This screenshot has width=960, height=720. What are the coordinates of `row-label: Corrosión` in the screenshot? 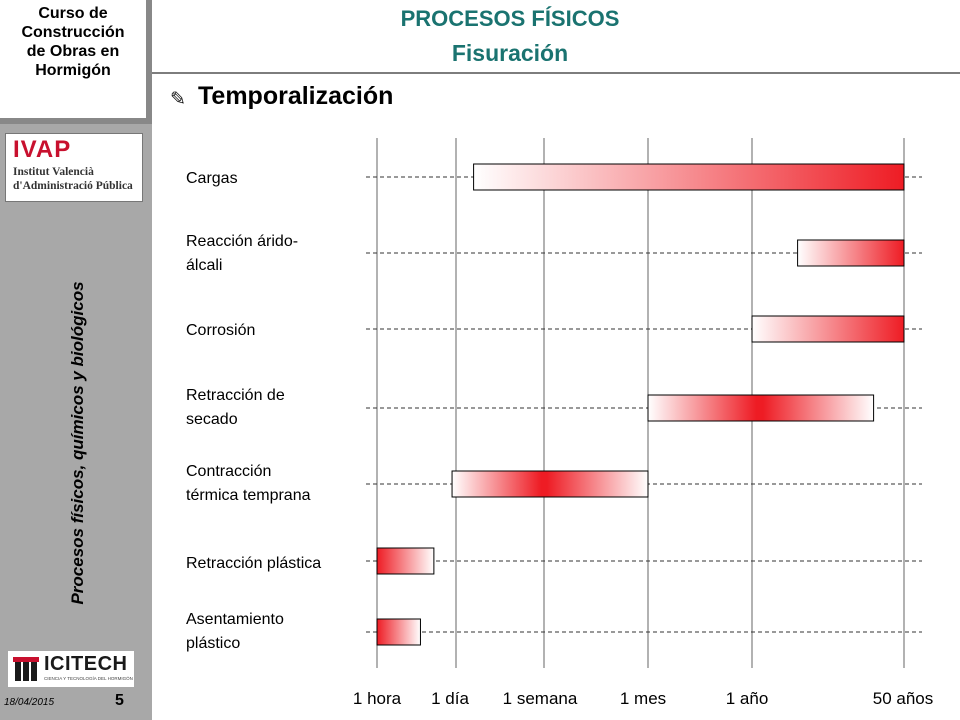 It's located at (221, 330).